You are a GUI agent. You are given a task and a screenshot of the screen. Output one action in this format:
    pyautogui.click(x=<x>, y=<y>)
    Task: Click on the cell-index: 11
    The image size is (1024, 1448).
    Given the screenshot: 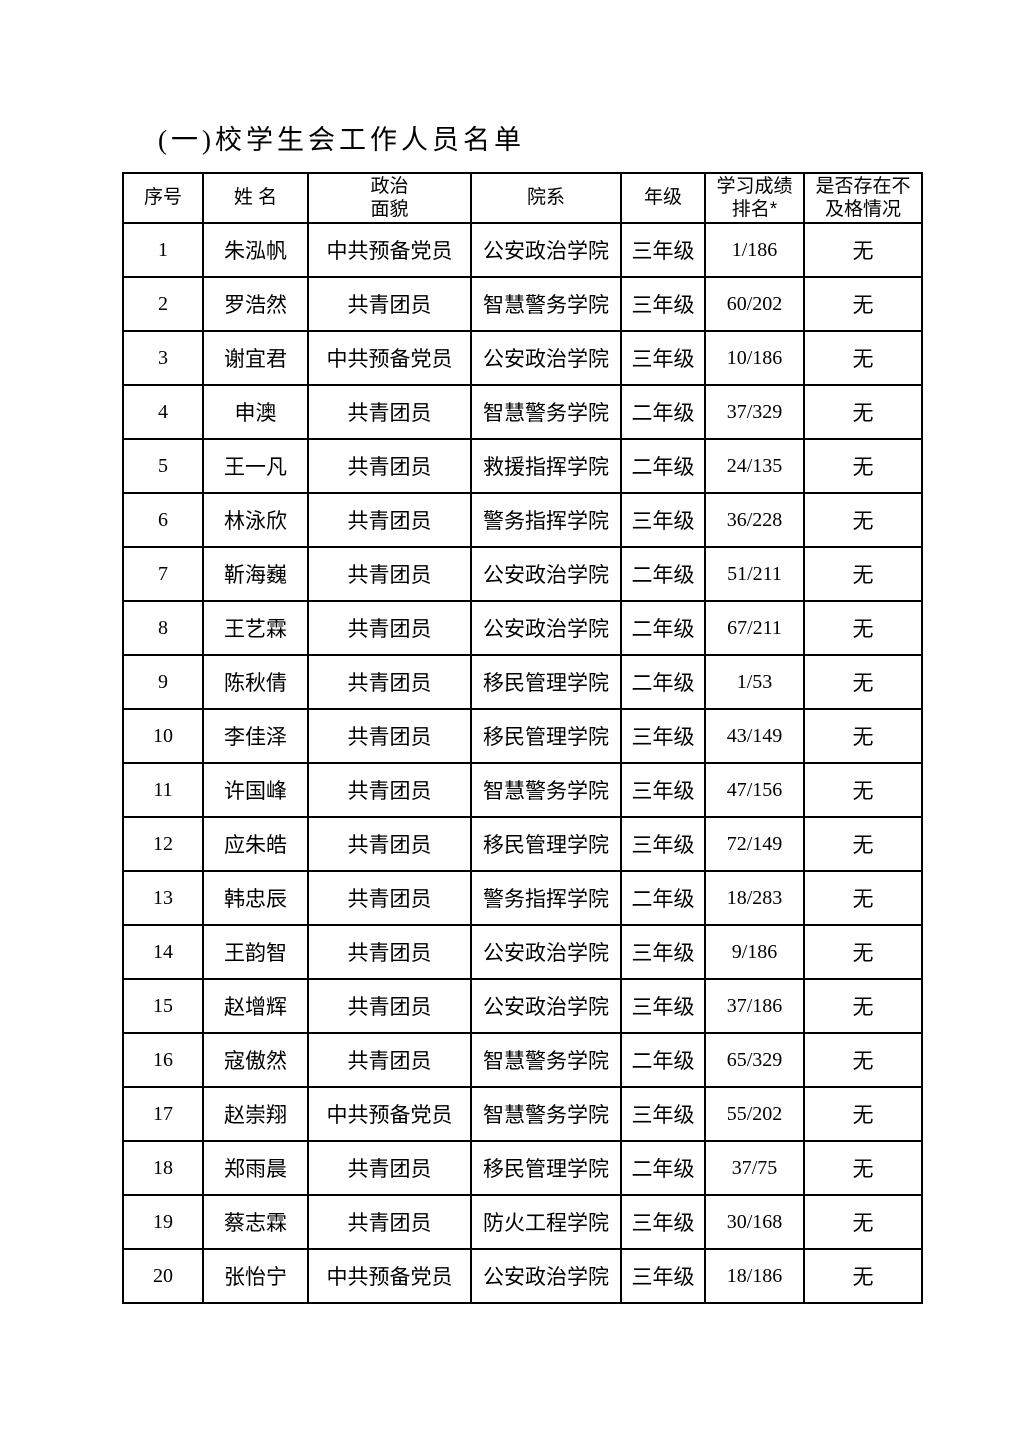 What is the action you would take?
    pyautogui.click(x=163, y=790)
    